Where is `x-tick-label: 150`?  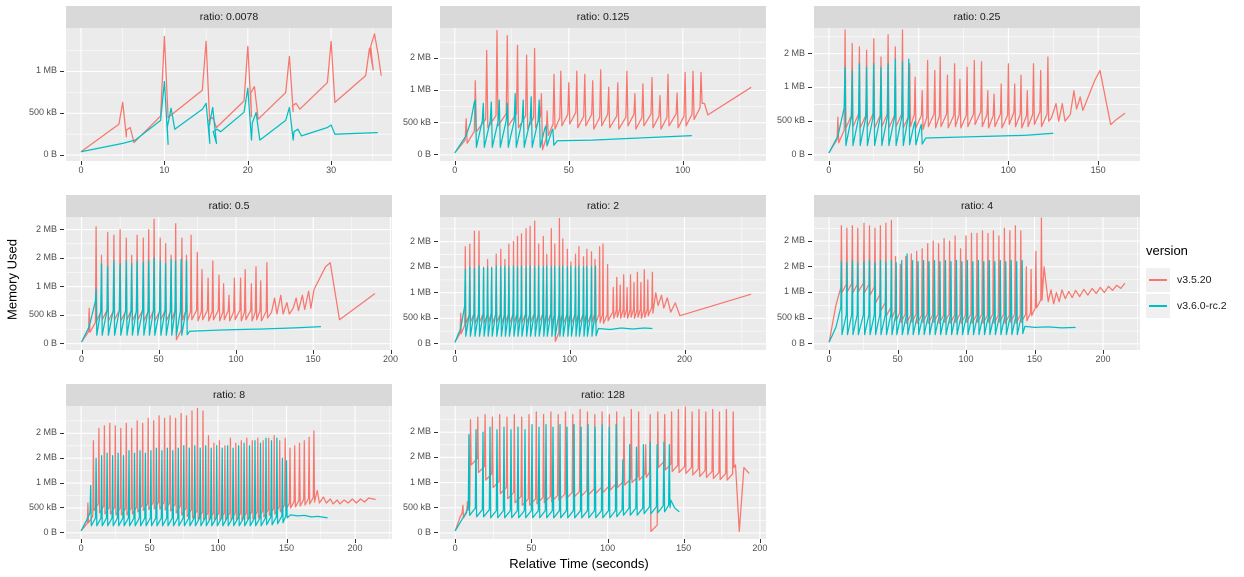 x-tick-label: 150 is located at coordinates (684, 548).